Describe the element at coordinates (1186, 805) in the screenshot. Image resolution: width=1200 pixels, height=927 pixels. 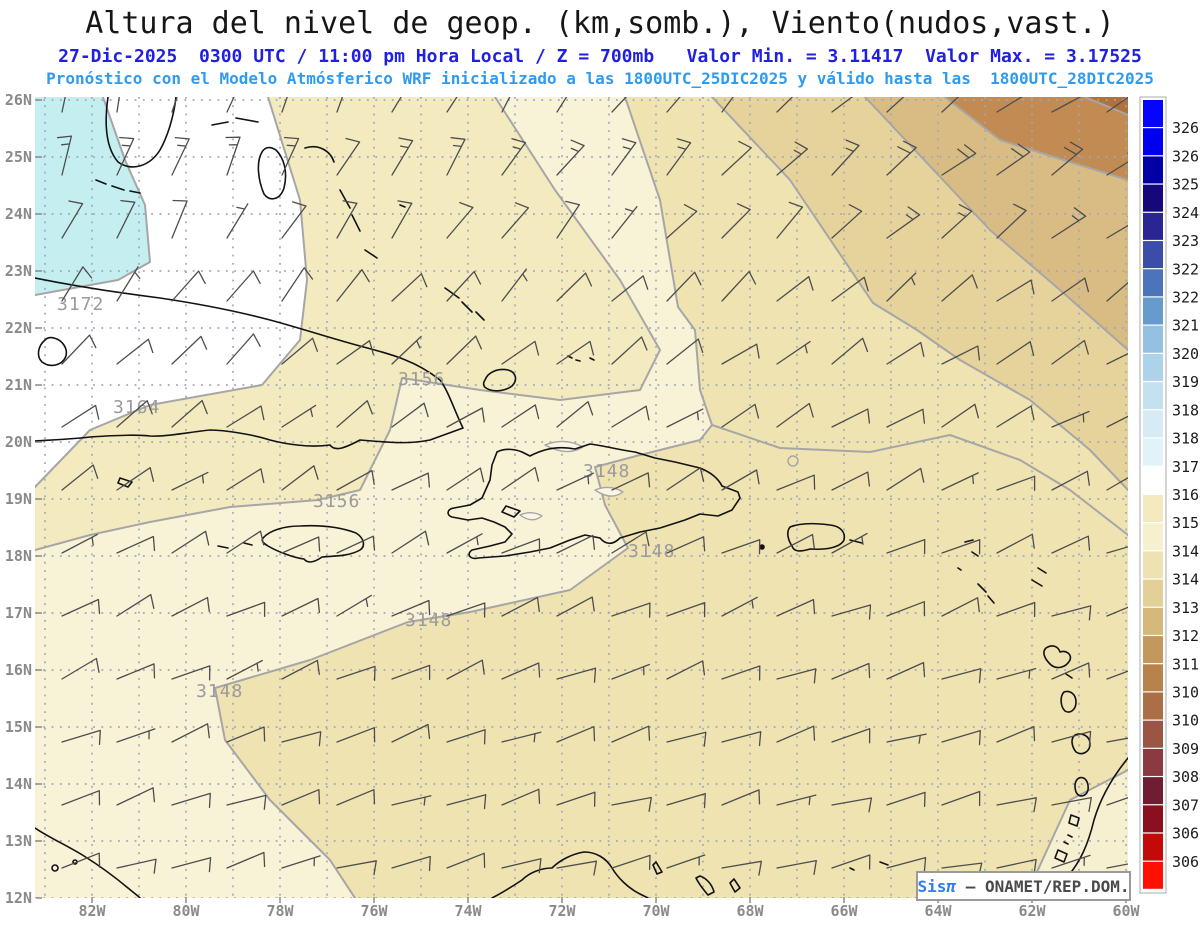
I see `svg-text: 3076` at that location.